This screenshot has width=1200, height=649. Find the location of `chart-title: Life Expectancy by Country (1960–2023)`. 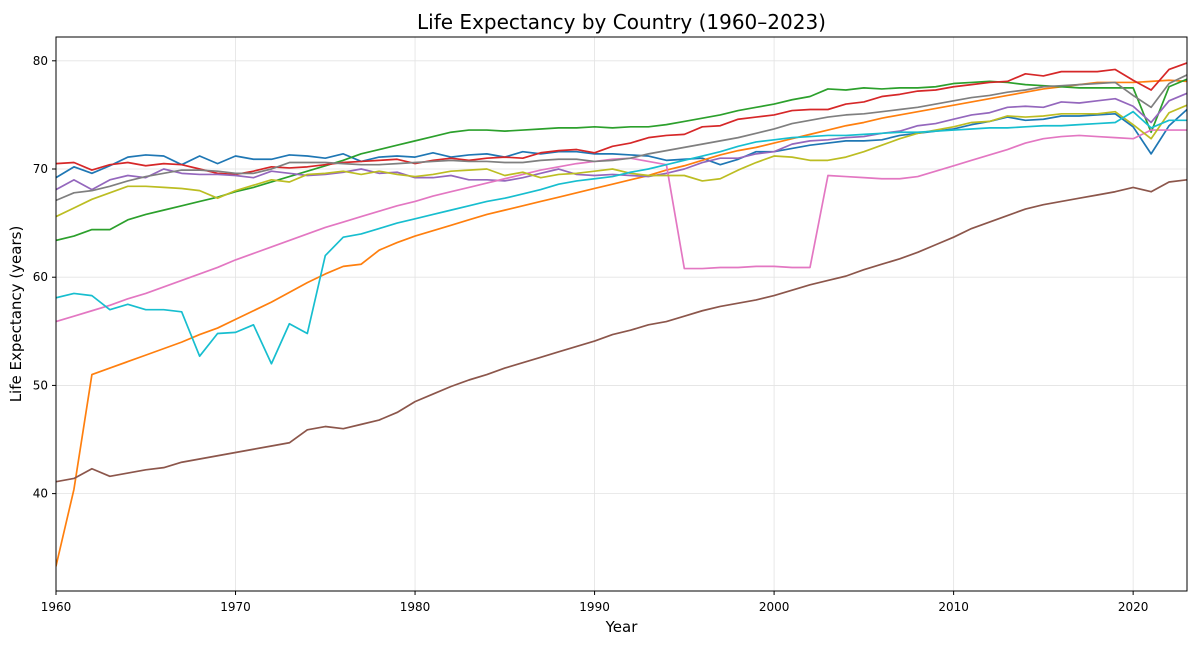

chart-title: Life Expectancy by Country (1960–2023) is located at coordinates (621, 22).